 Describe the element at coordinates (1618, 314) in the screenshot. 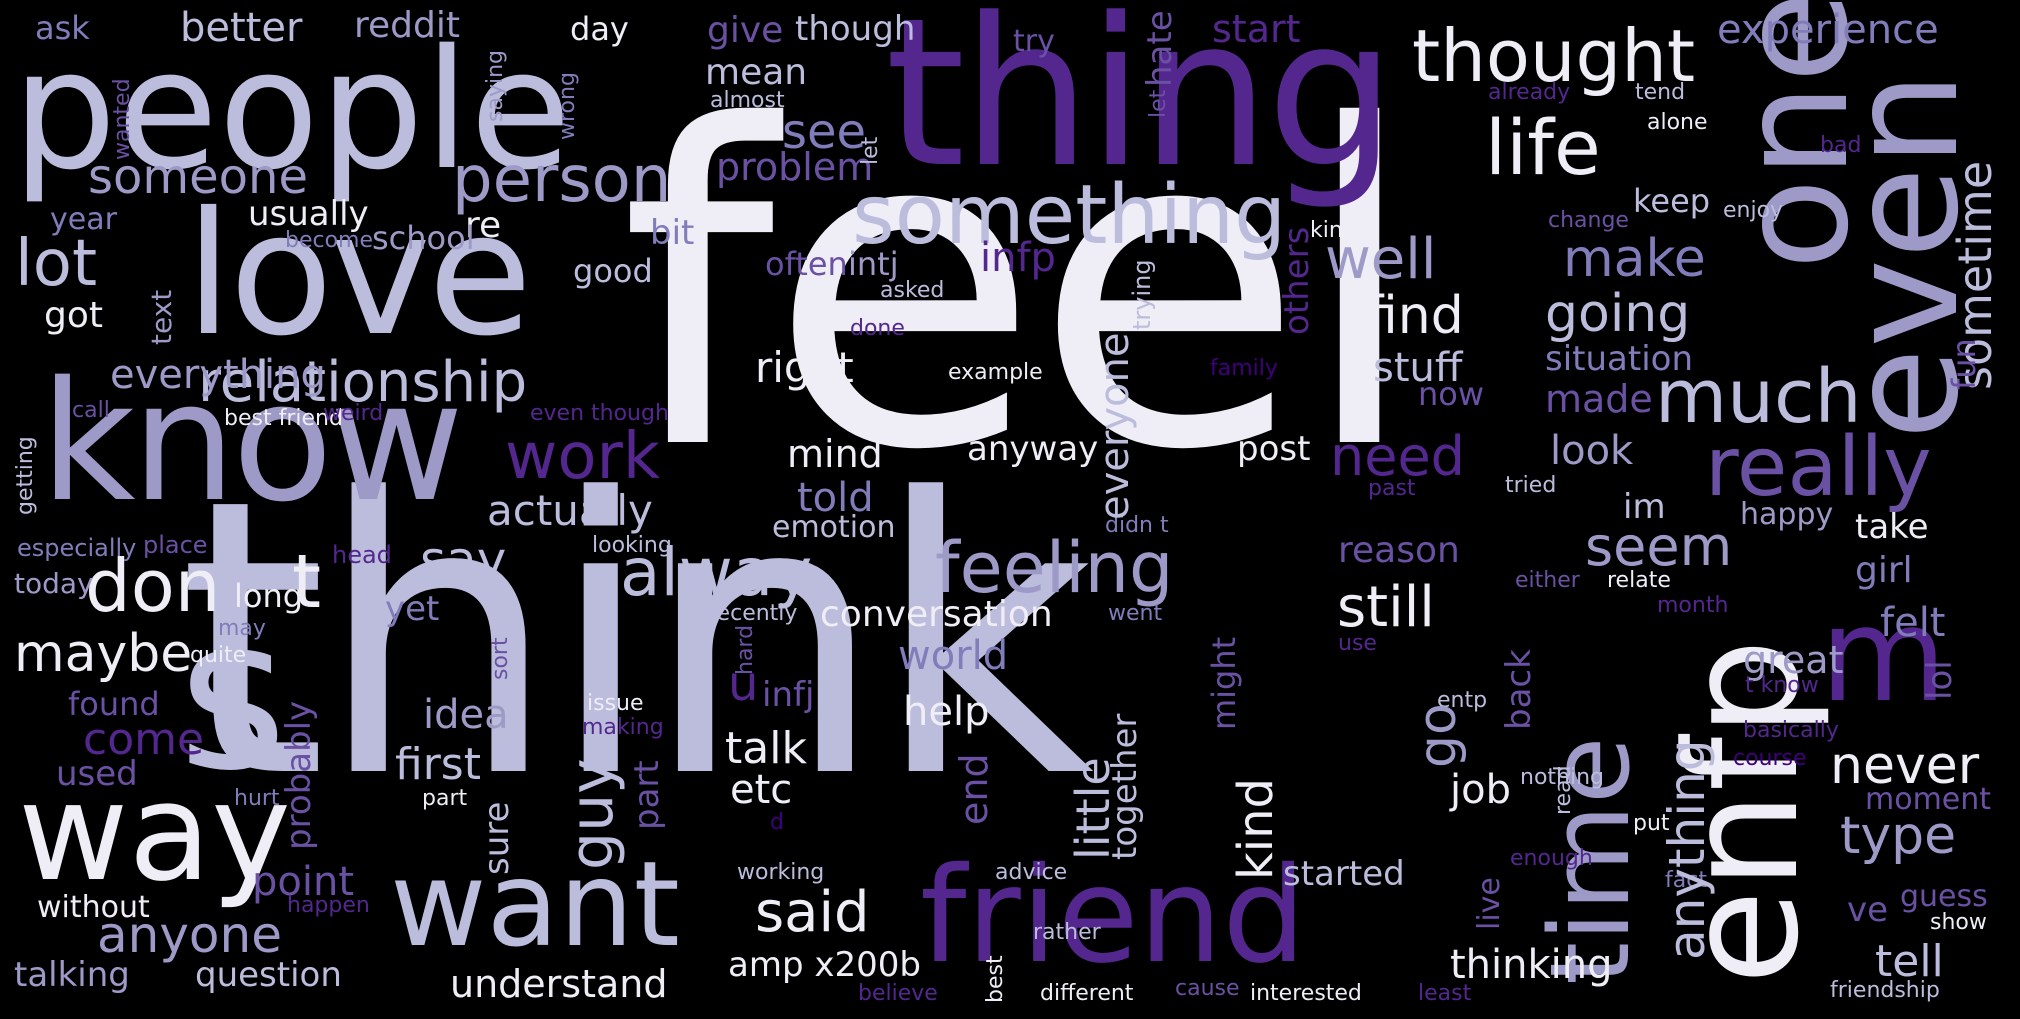

I see `word-going: going` at that location.